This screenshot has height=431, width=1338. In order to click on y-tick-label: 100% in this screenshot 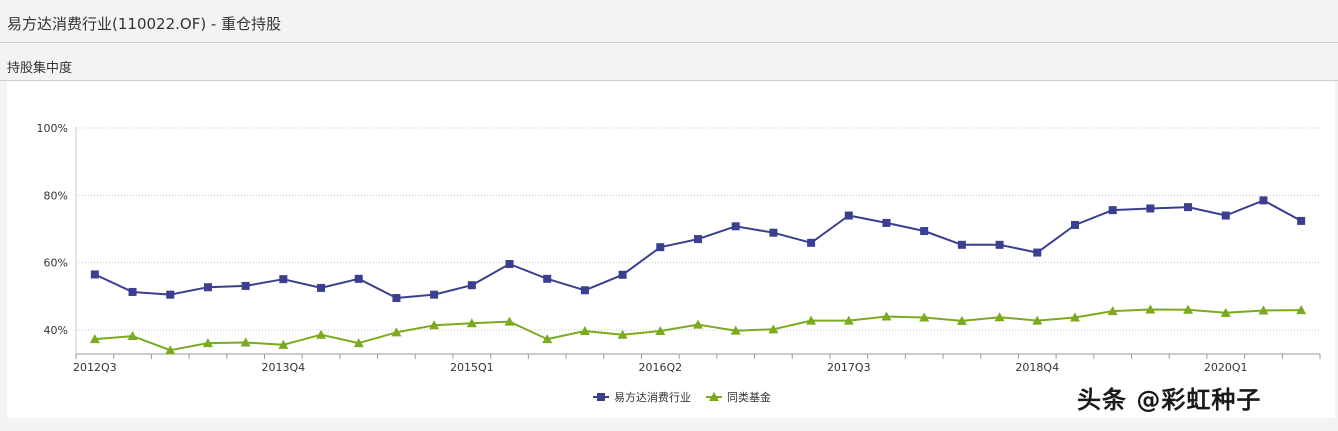, I will do `click(52, 128)`.